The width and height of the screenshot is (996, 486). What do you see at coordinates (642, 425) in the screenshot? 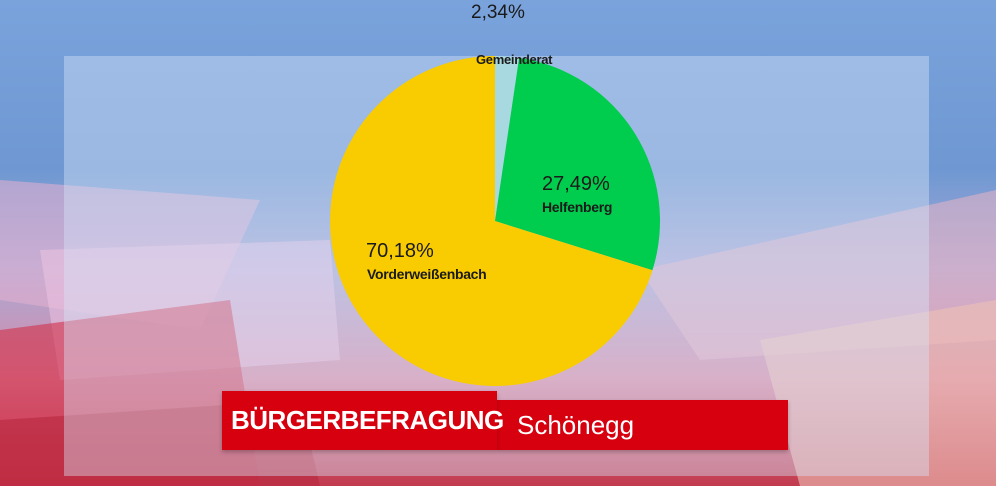
I see `banner-subtitle: Schönegg` at bounding box center [642, 425].